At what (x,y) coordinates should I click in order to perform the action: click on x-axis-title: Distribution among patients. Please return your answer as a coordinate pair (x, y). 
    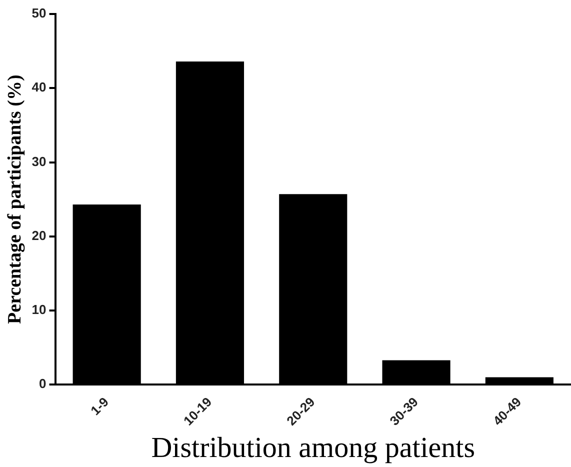
    Looking at the image, I should click on (313, 448).